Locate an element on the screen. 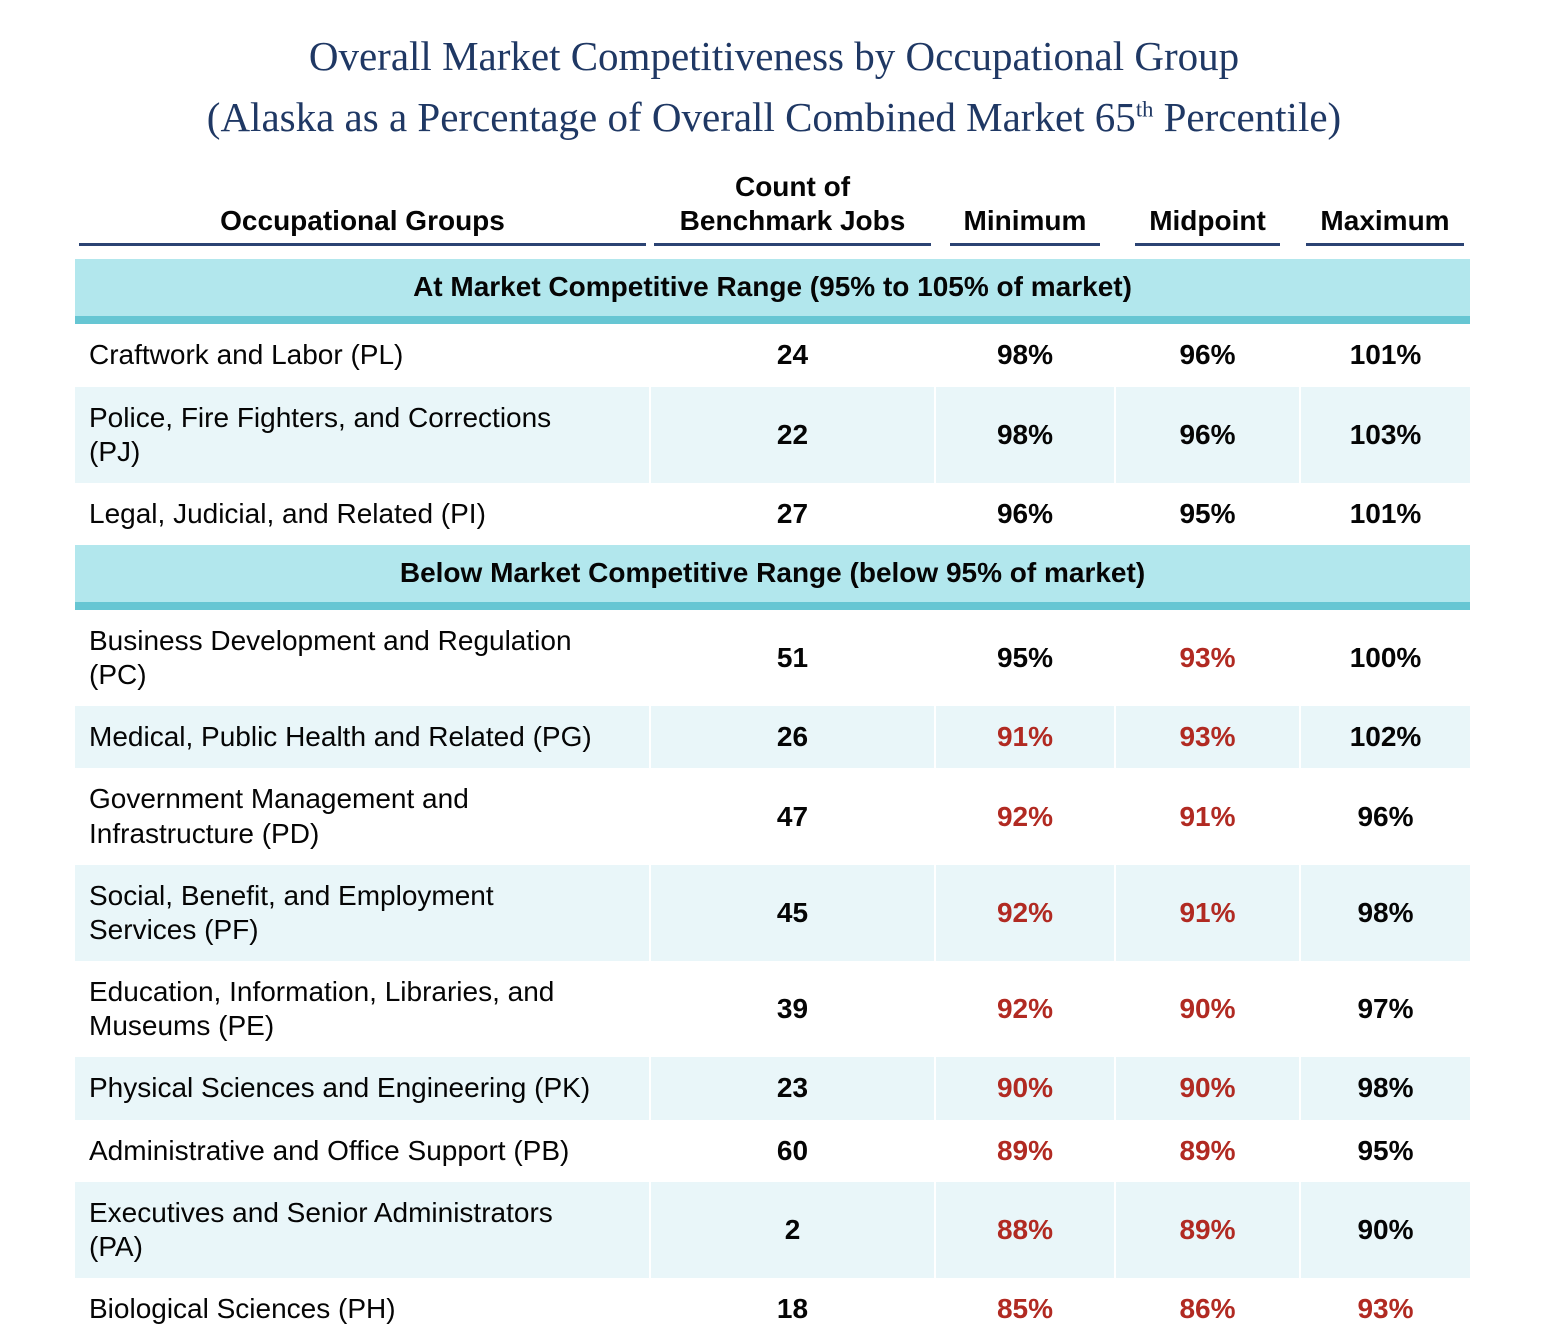 The image size is (1548, 1340). column-header-maximum-label: Maximum is located at coordinates (1385, 226).